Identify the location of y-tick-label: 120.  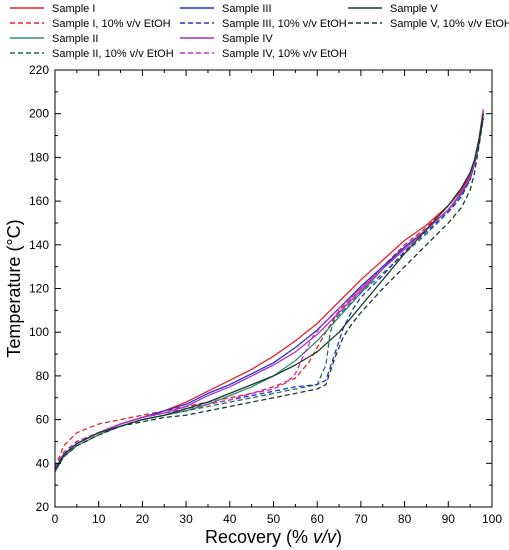
(39, 289).